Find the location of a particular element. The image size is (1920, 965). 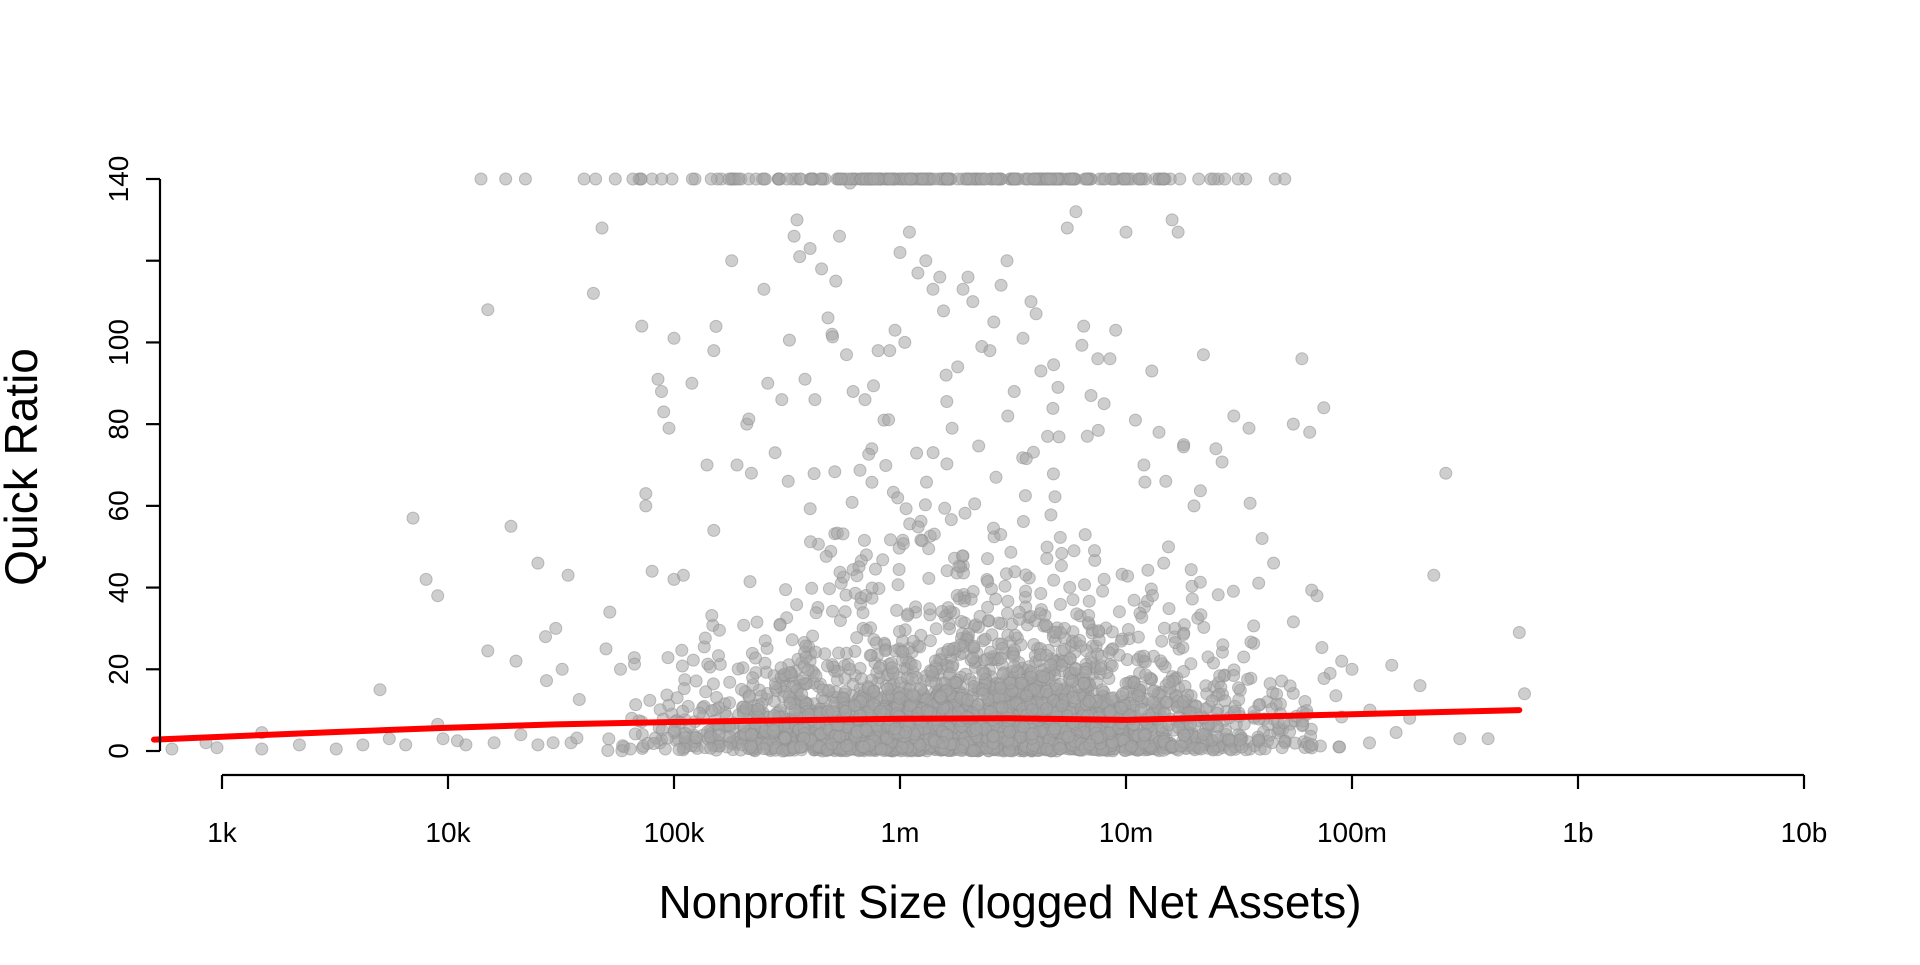

y-tick-label: 0 is located at coordinates (118, 751).